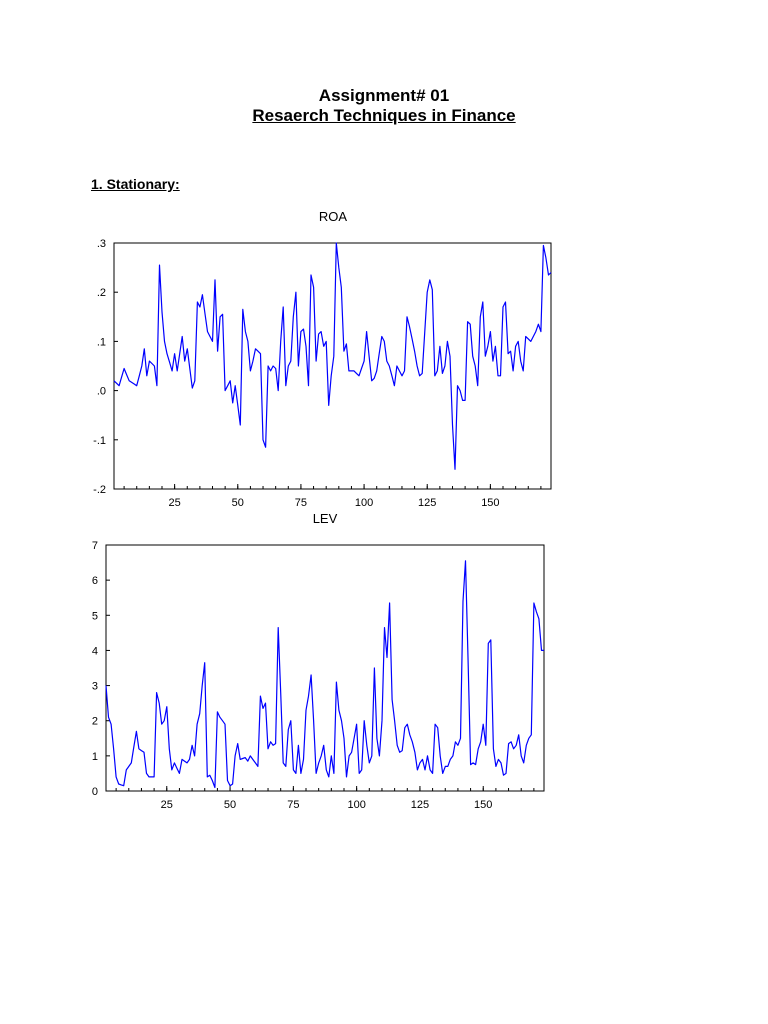 This screenshot has width=768, height=1024. I want to click on subtitle-text: Resaerch Techniques in Finance, so click(384, 115).